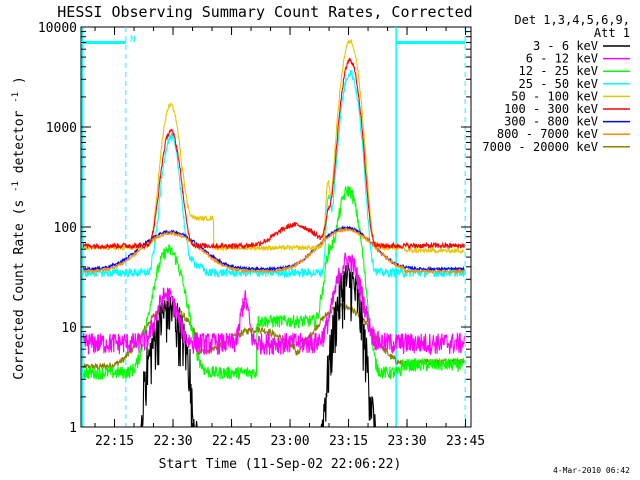  Describe the element at coordinates (591, 470) in the screenshot. I see `footer-timestamp: 4-Mar-2010 06:42` at that location.